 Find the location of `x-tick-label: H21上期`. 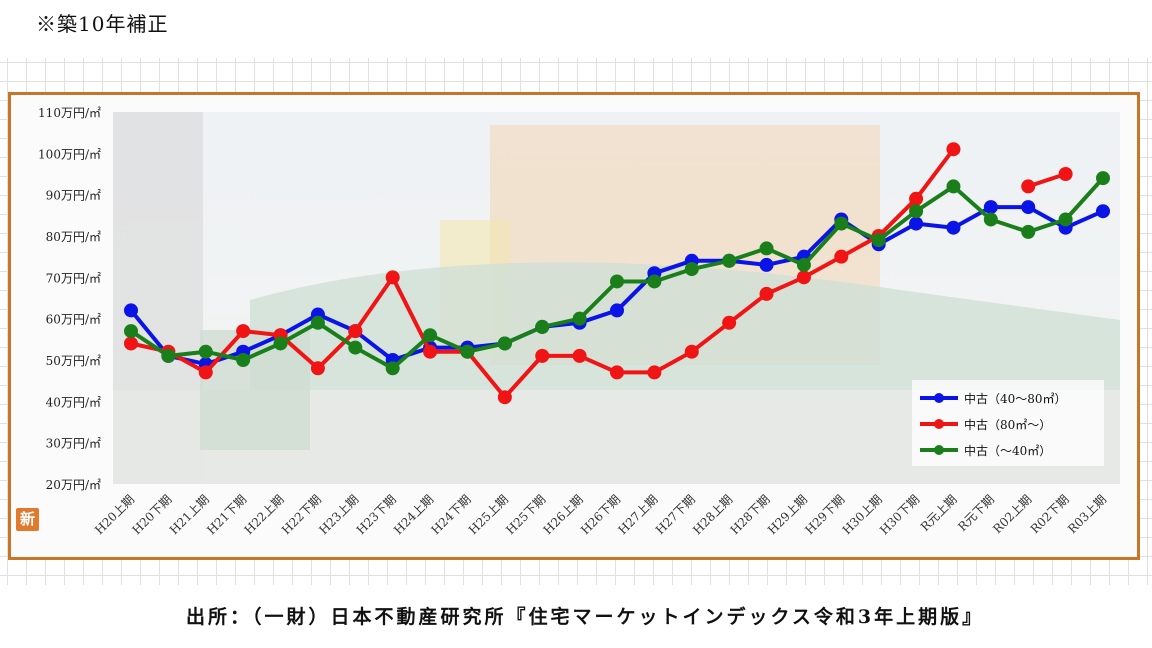

x-tick-label: H21上期 is located at coordinates (189, 514).